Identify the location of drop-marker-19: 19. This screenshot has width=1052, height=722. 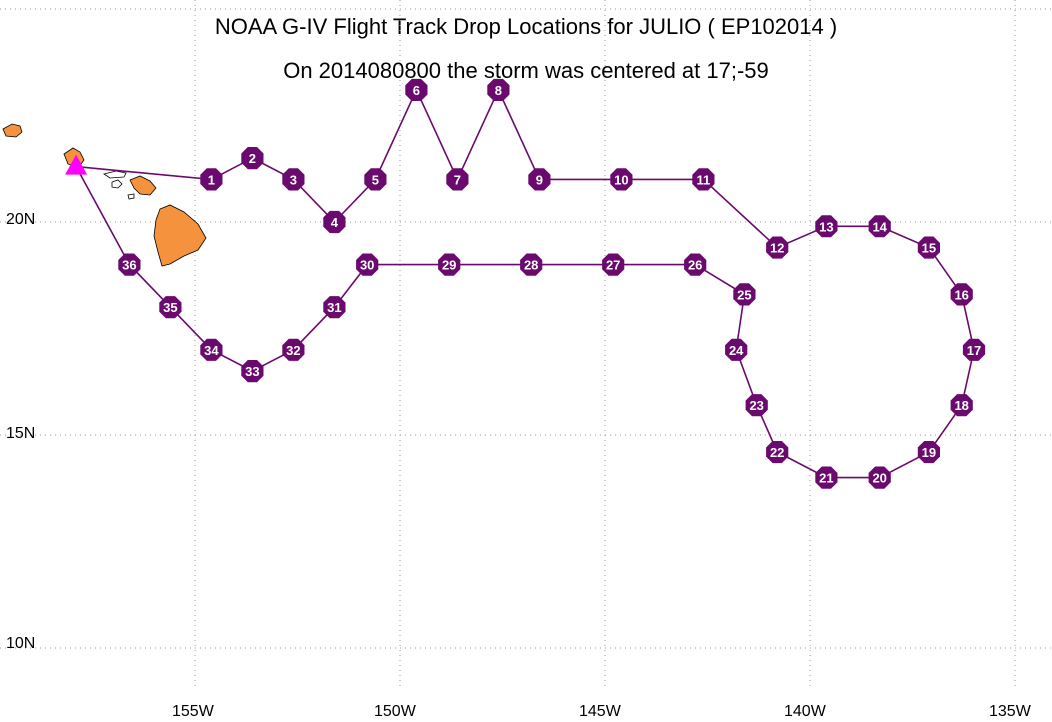
(928, 452).